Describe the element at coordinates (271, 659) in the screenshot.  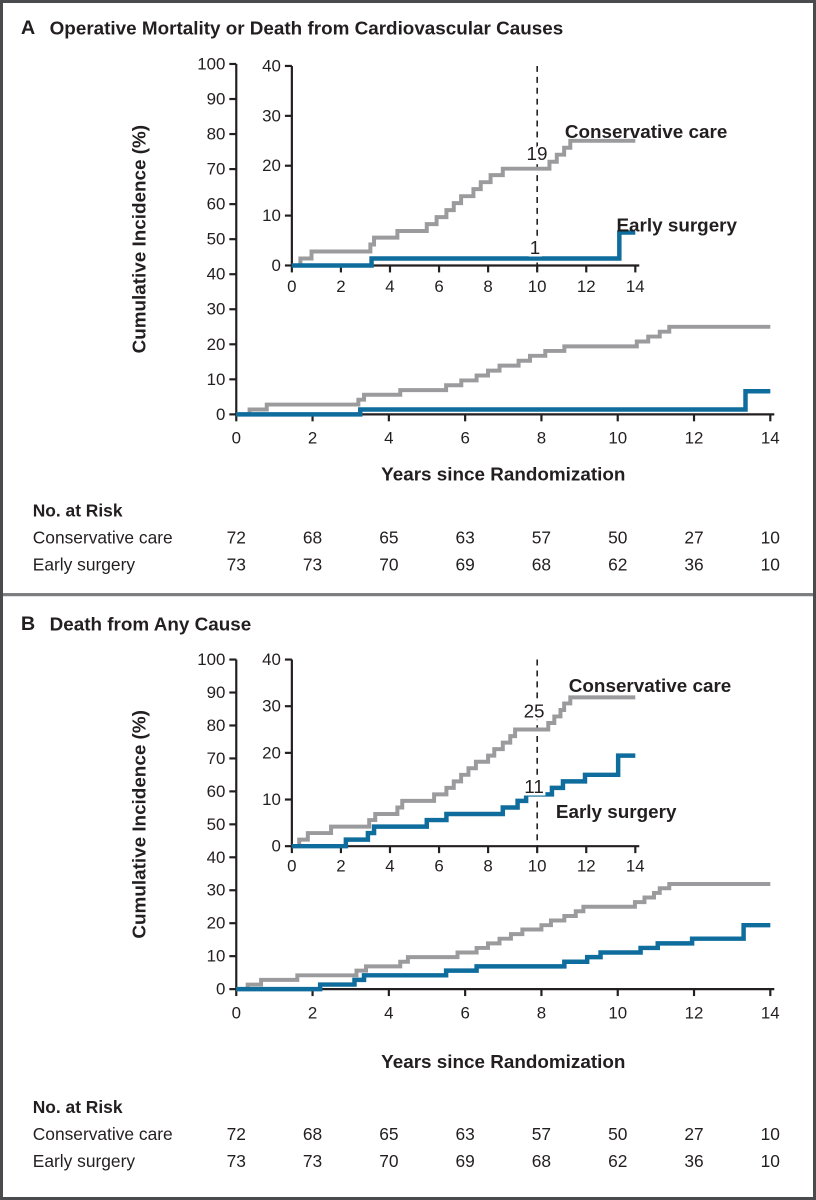
I see `inset-y-tick-label: 40` at that location.